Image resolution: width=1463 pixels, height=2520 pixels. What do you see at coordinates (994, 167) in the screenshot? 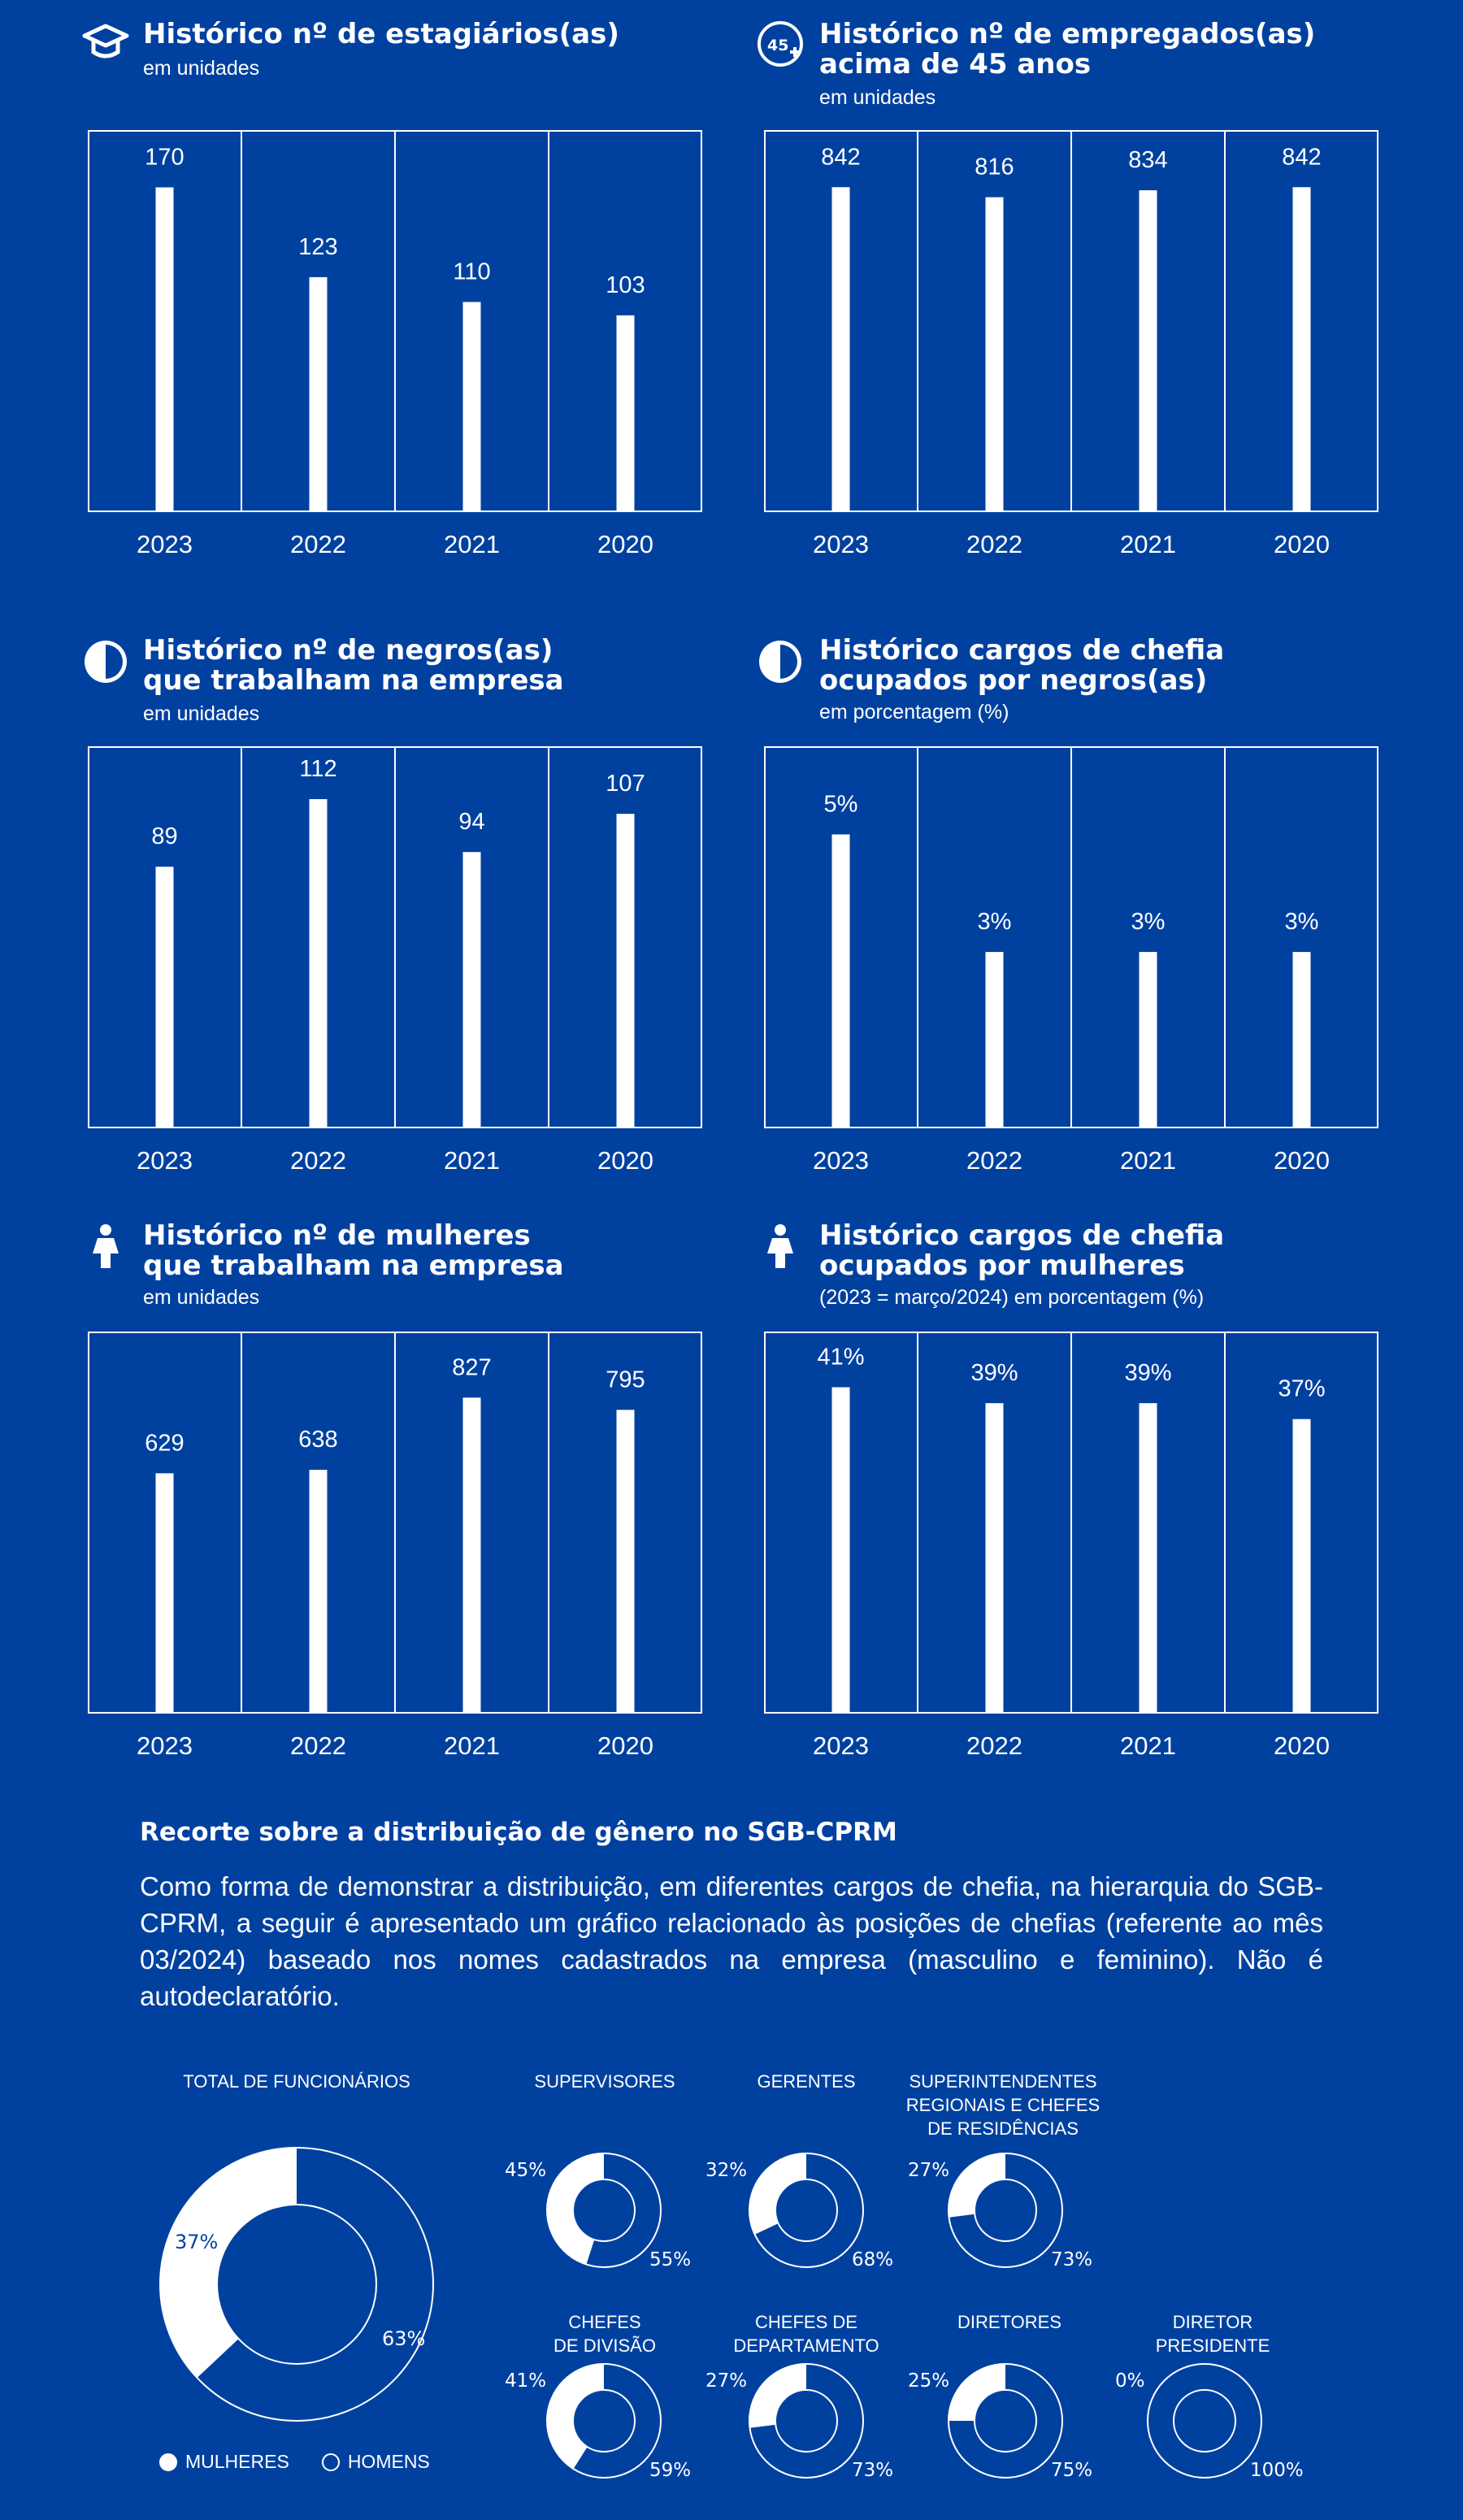
I see `data-label: 816` at bounding box center [994, 167].